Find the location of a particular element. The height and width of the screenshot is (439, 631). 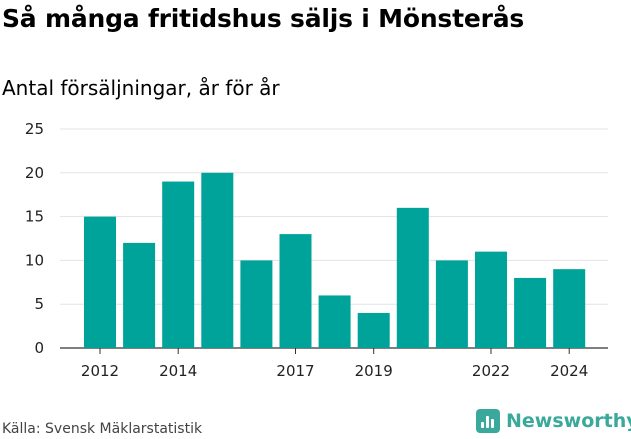

bar-2021 is located at coordinates (451, 304).